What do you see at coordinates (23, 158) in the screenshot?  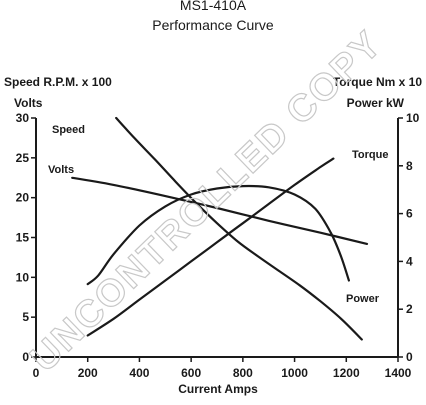 I see `left-tick-label: 25` at bounding box center [23, 158].